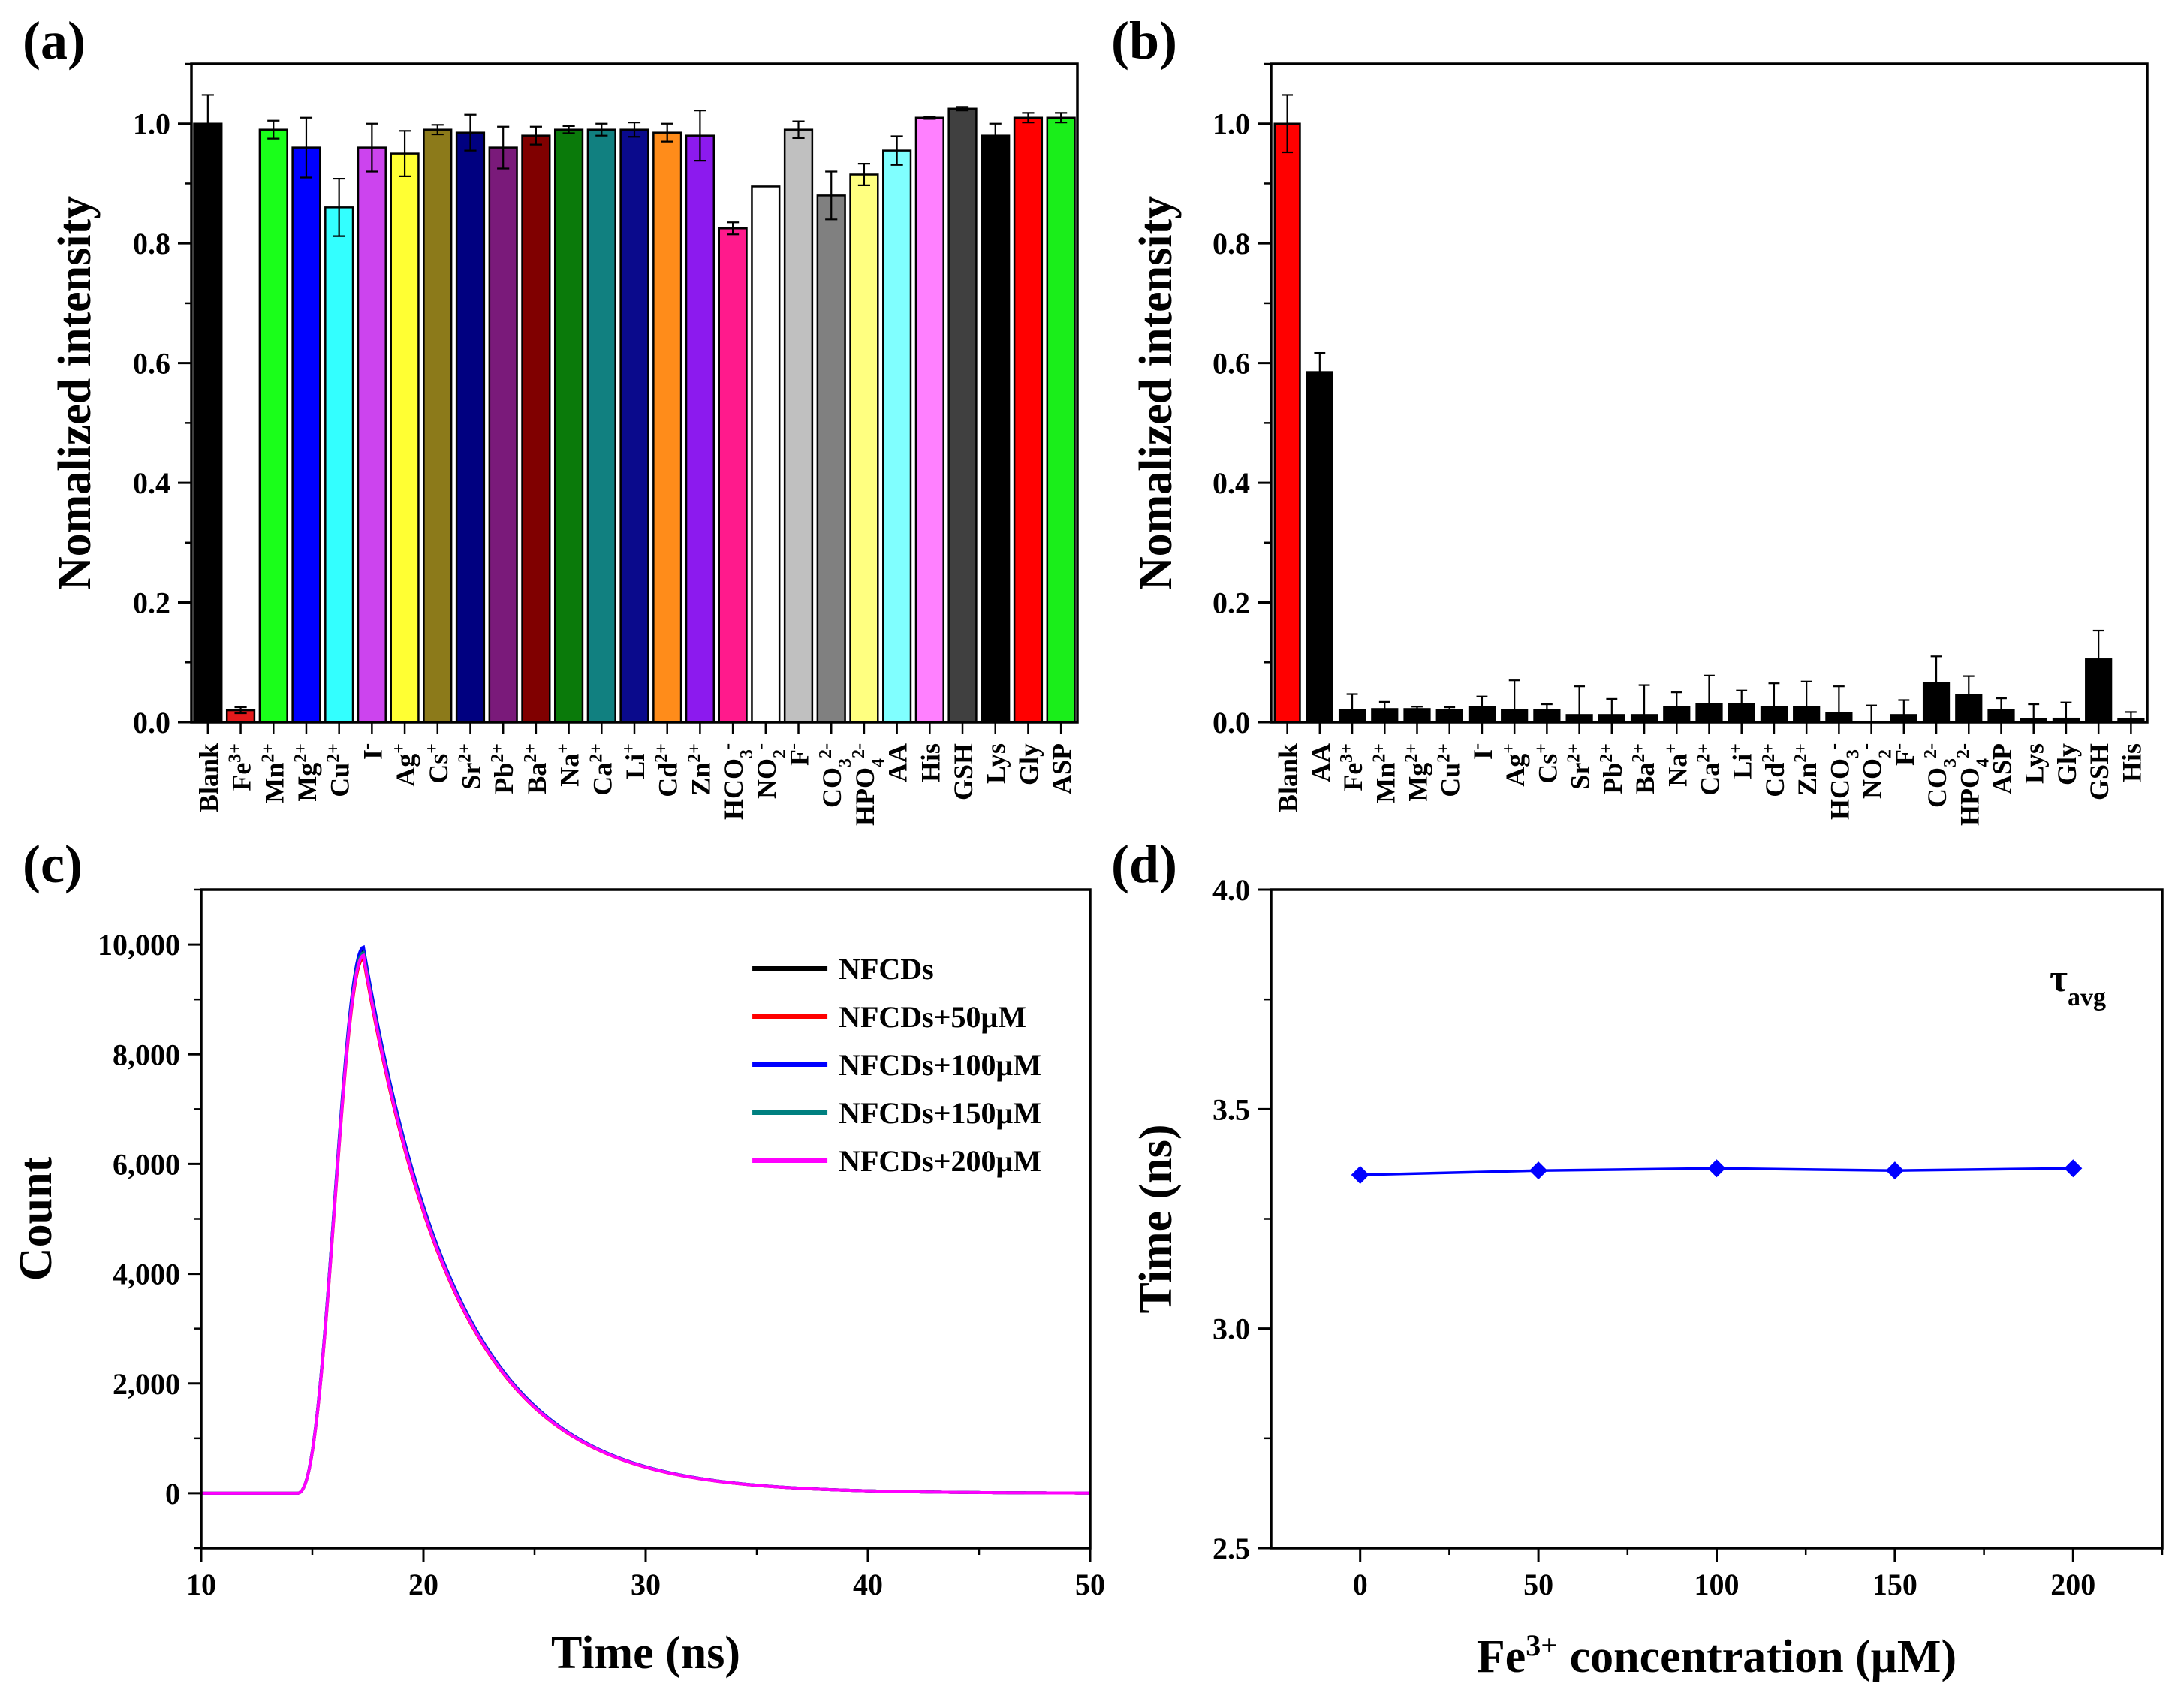  I want to click on x-category-label: Zn2+, so click(700, 769).